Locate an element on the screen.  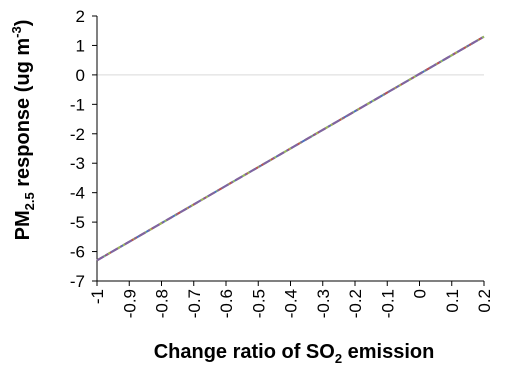
x-tick-label: 0 is located at coordinates (420, 293).